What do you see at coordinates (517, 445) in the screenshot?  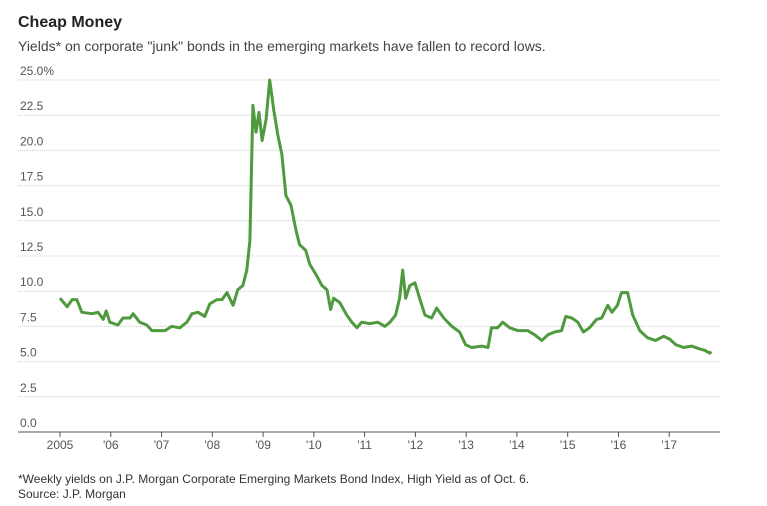 I see `x-tick-label: '14` at bounding box center [517, 445].